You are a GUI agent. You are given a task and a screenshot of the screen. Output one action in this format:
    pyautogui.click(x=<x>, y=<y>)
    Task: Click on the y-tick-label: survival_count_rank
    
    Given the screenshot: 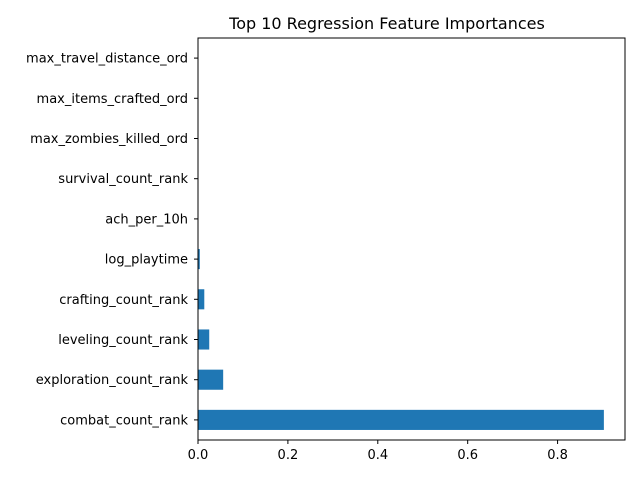 What is the action you would take?
    pyautogui.click(x=123, y=179)
    